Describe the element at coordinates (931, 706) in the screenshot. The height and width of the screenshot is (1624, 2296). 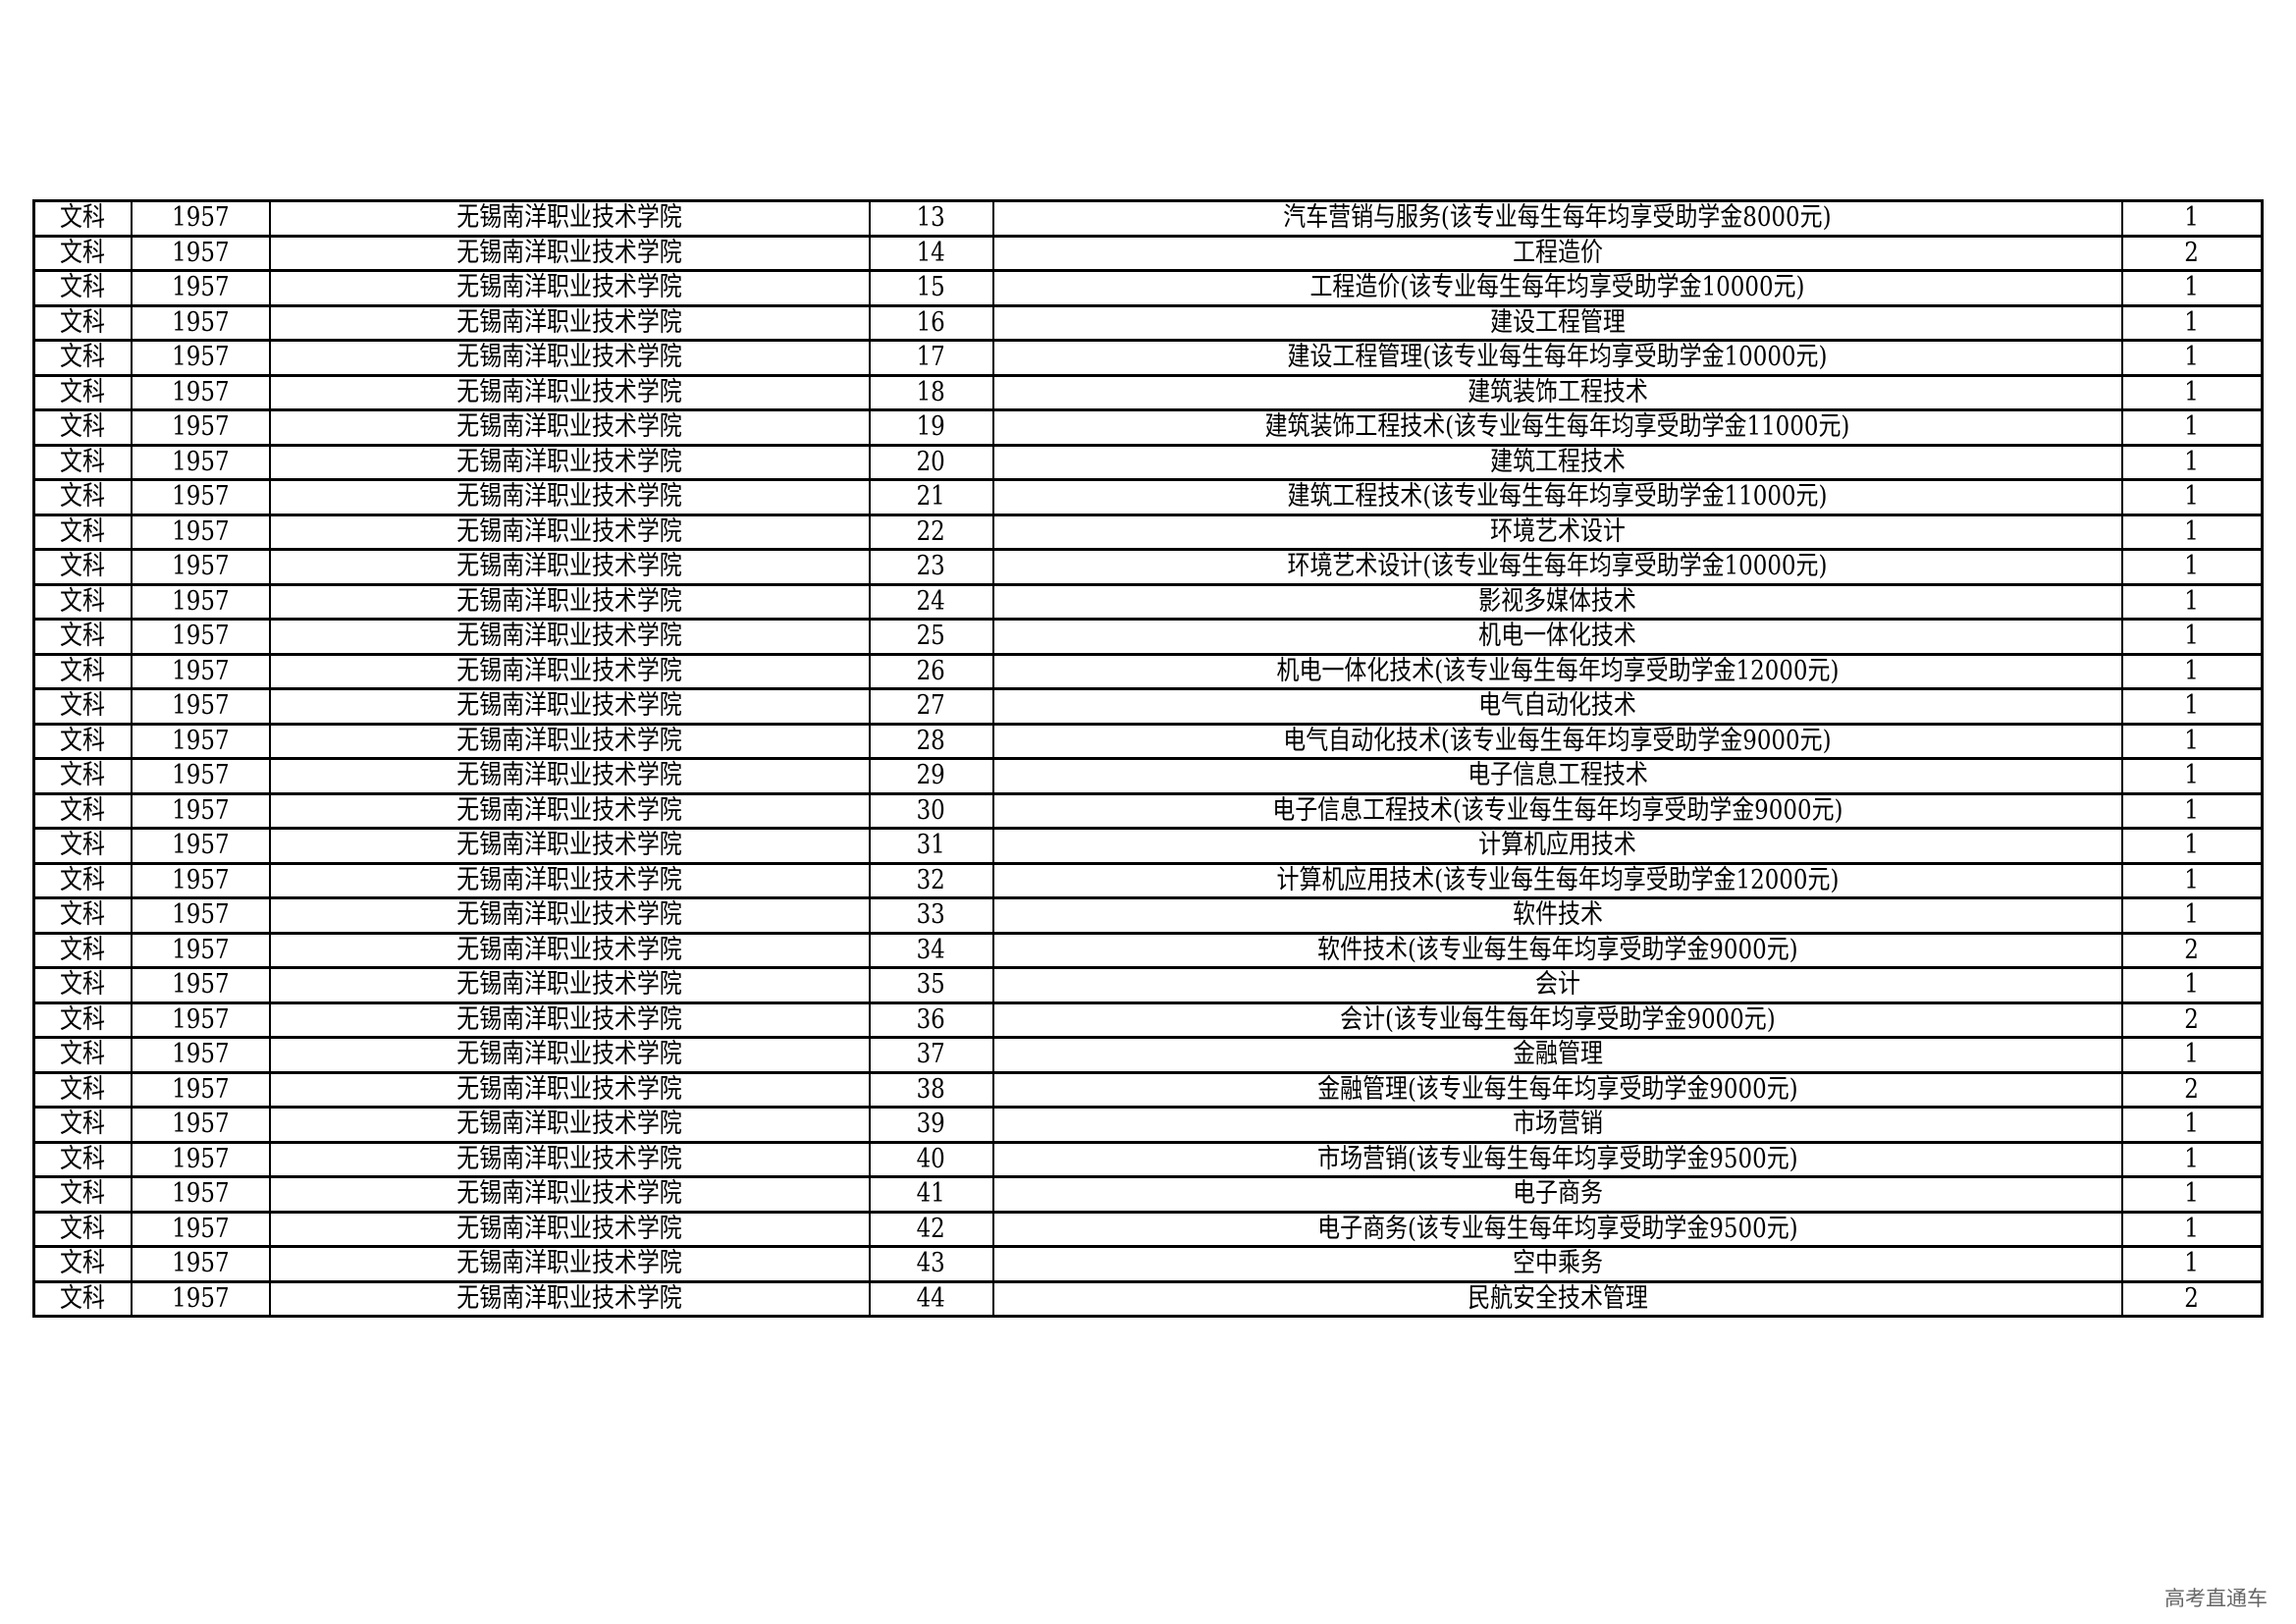
I see `major-code-cell: 27` at that location.